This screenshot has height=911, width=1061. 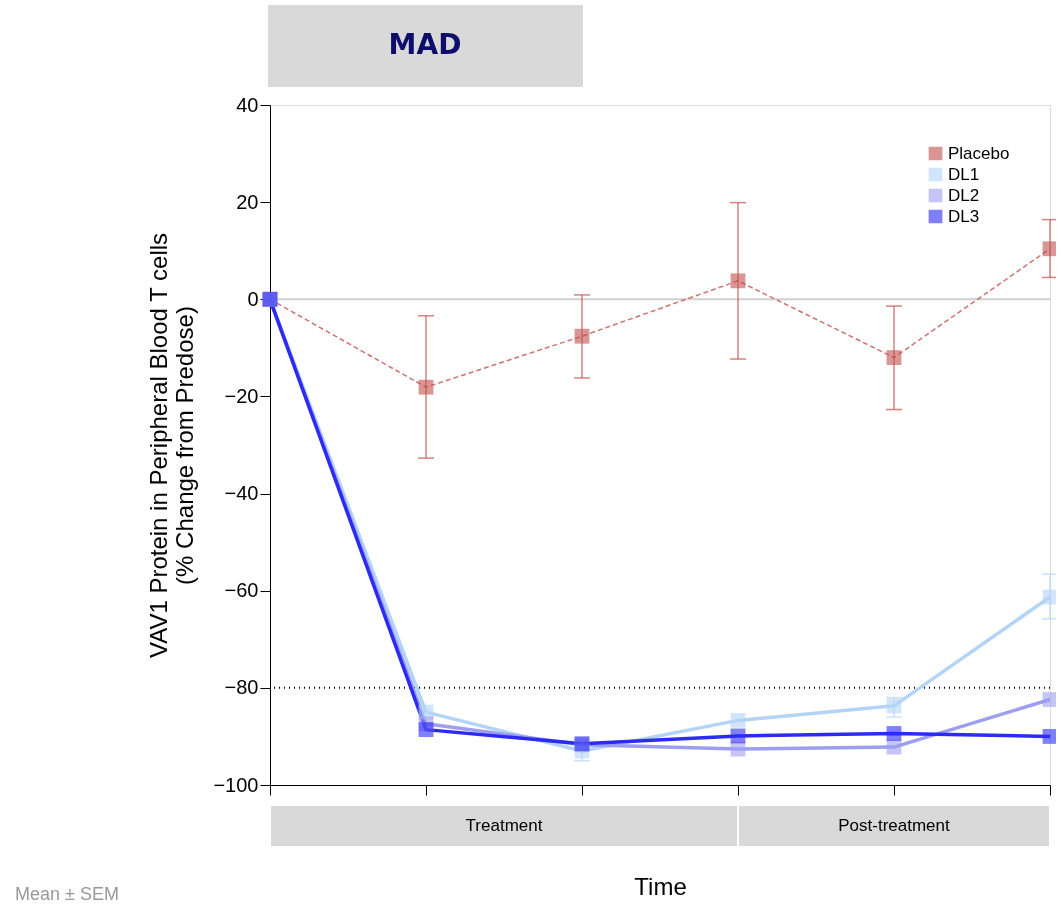 I want to click on legend-label: DL1, so click(x=964, y=174).